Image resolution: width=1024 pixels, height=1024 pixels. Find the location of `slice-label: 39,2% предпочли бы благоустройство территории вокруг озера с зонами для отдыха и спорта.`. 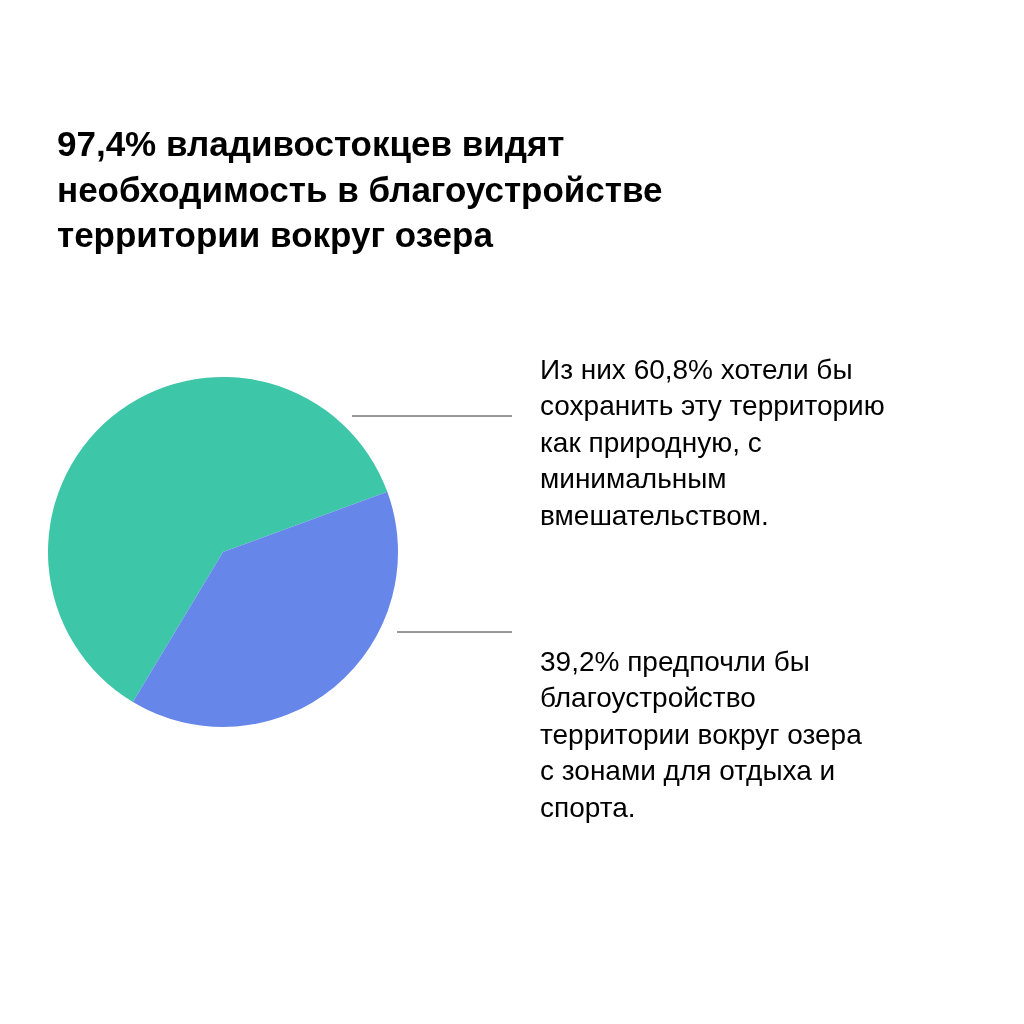

slice-label: 39,2% предпочли бы благоустройство территории вокруг озера с зонами для отдыха и спорта. is located at coordinates (701, 734).